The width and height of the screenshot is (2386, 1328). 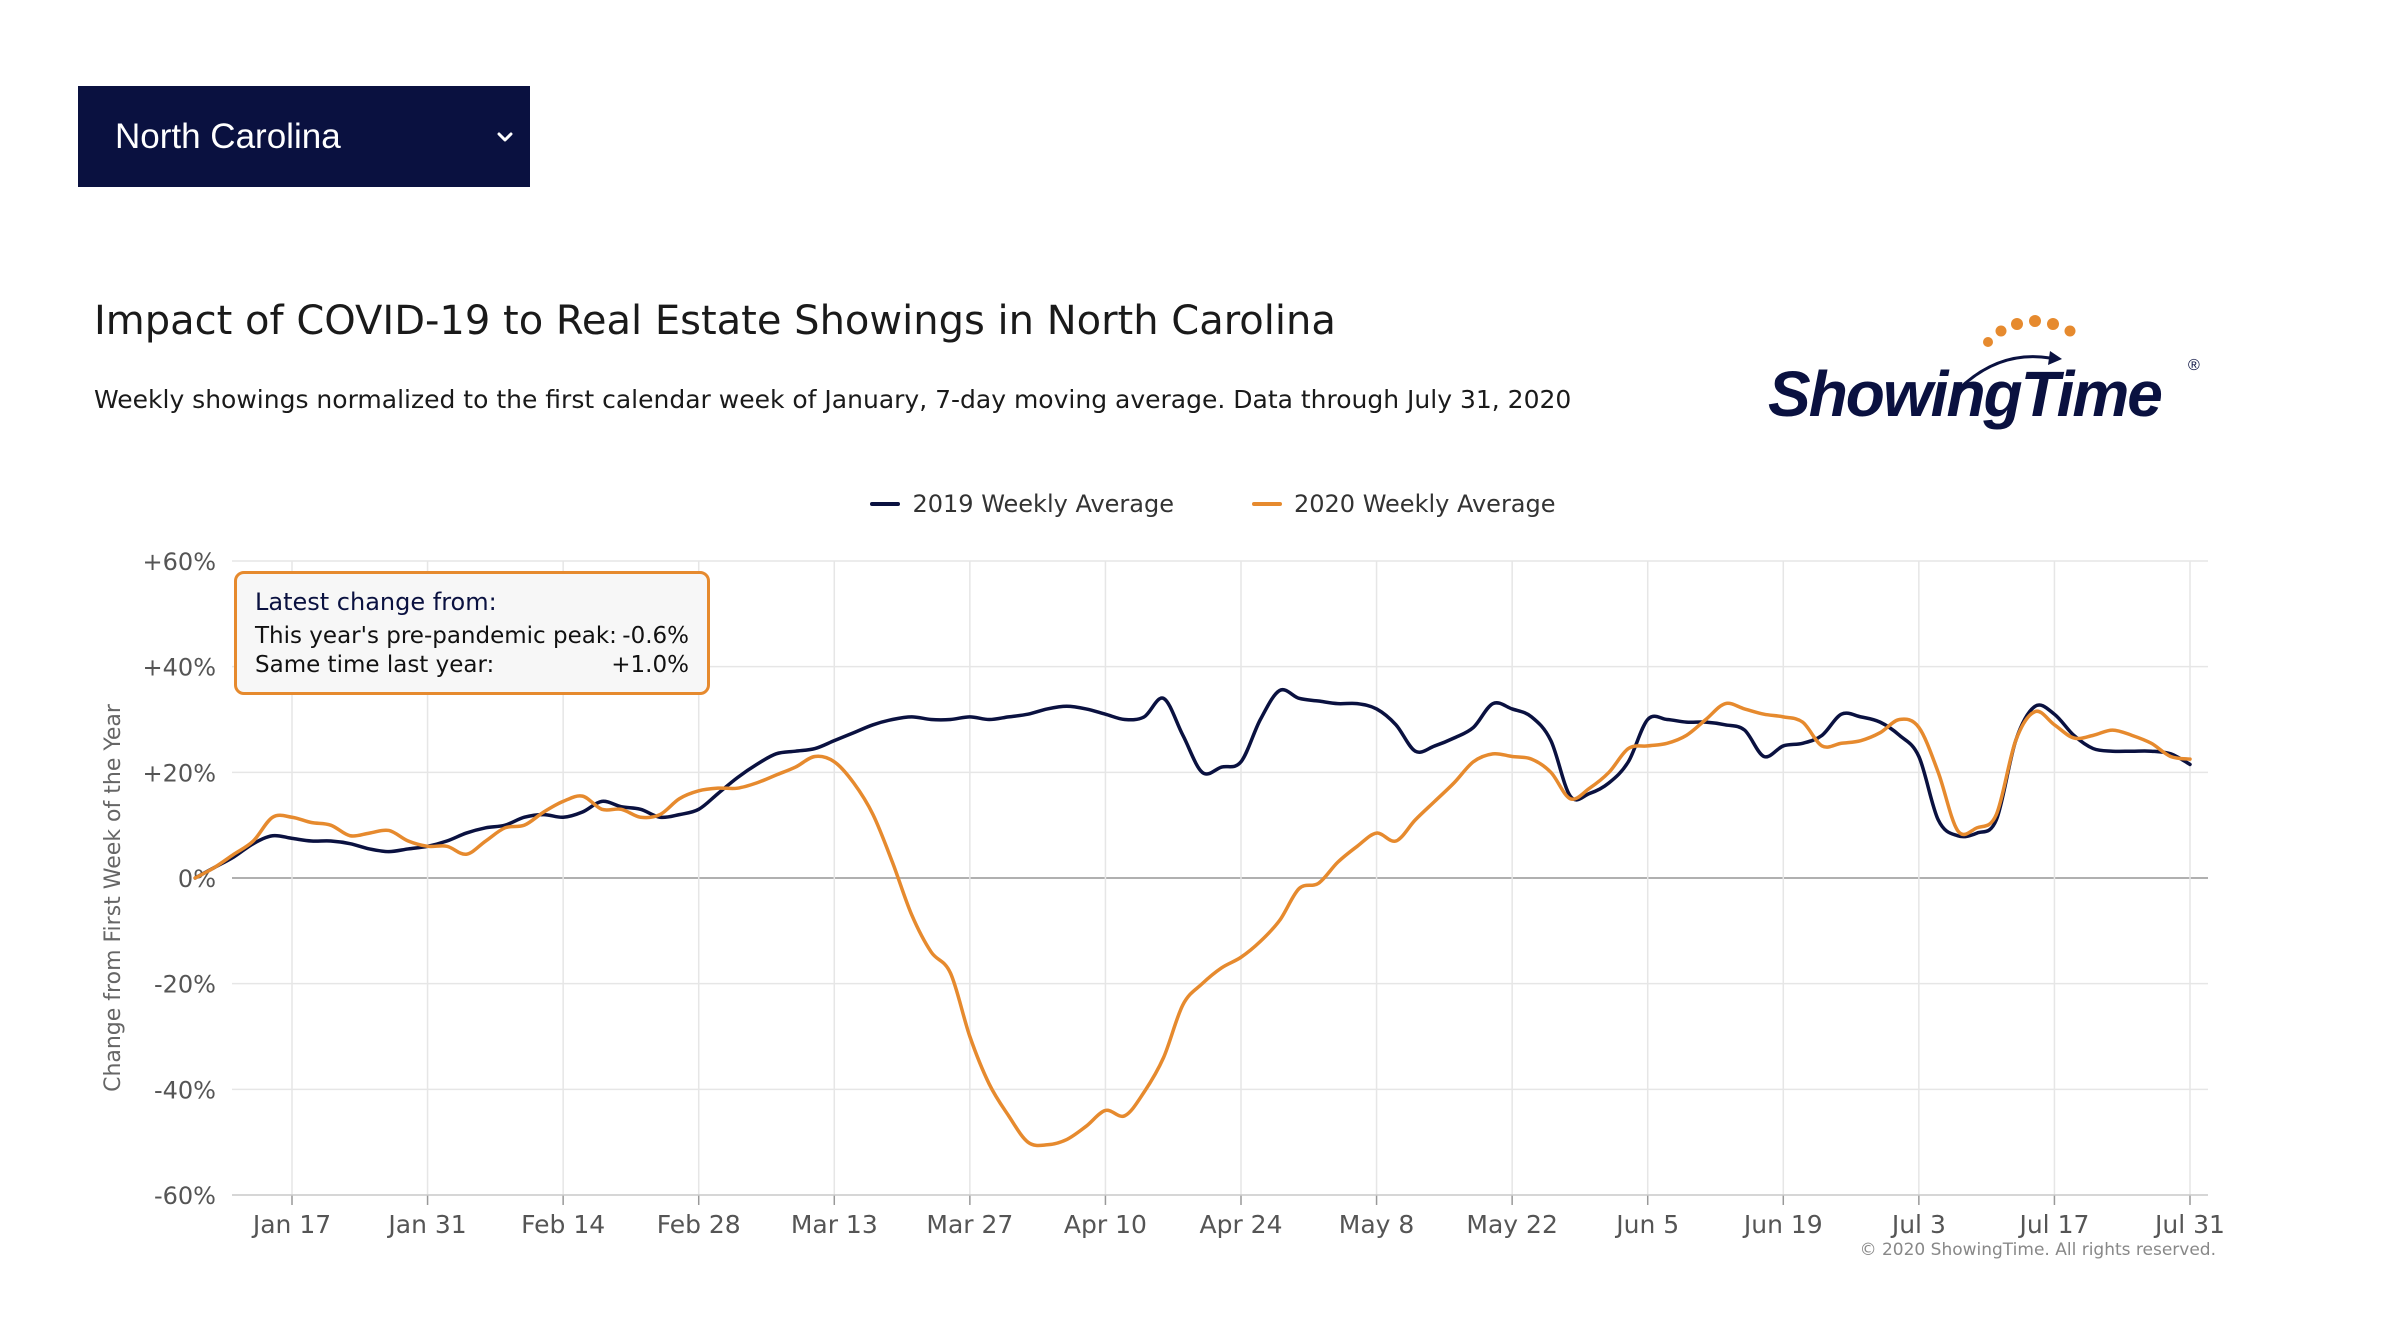 What do you see at coordinates (185, 1090) in the screenshot?
I see `y-tick-label: -40%` at bounding box center [185, 1090].